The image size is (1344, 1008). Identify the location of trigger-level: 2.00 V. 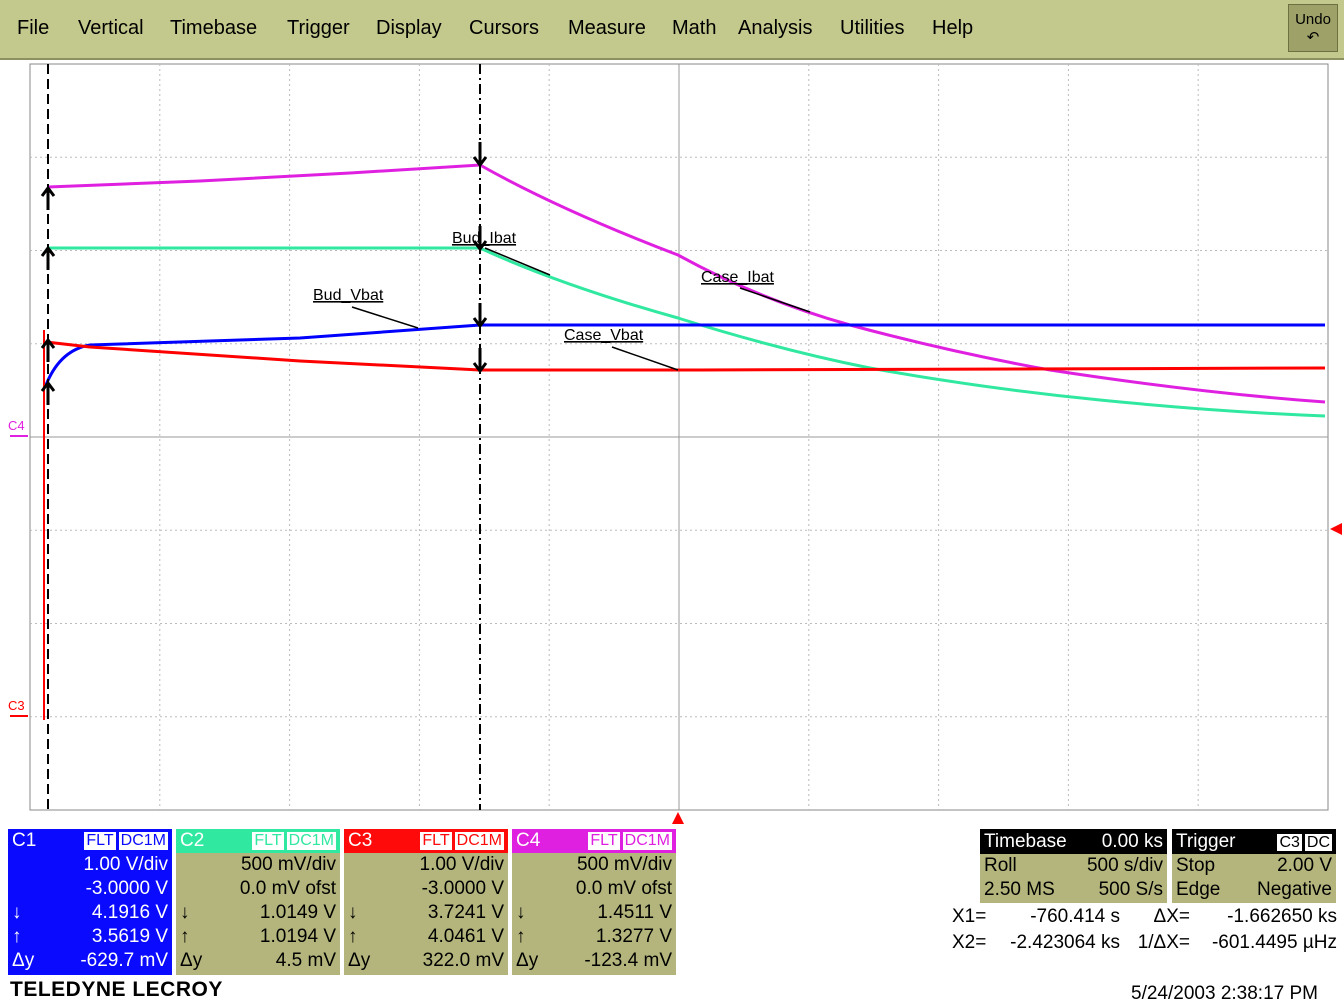
(1304, 865).